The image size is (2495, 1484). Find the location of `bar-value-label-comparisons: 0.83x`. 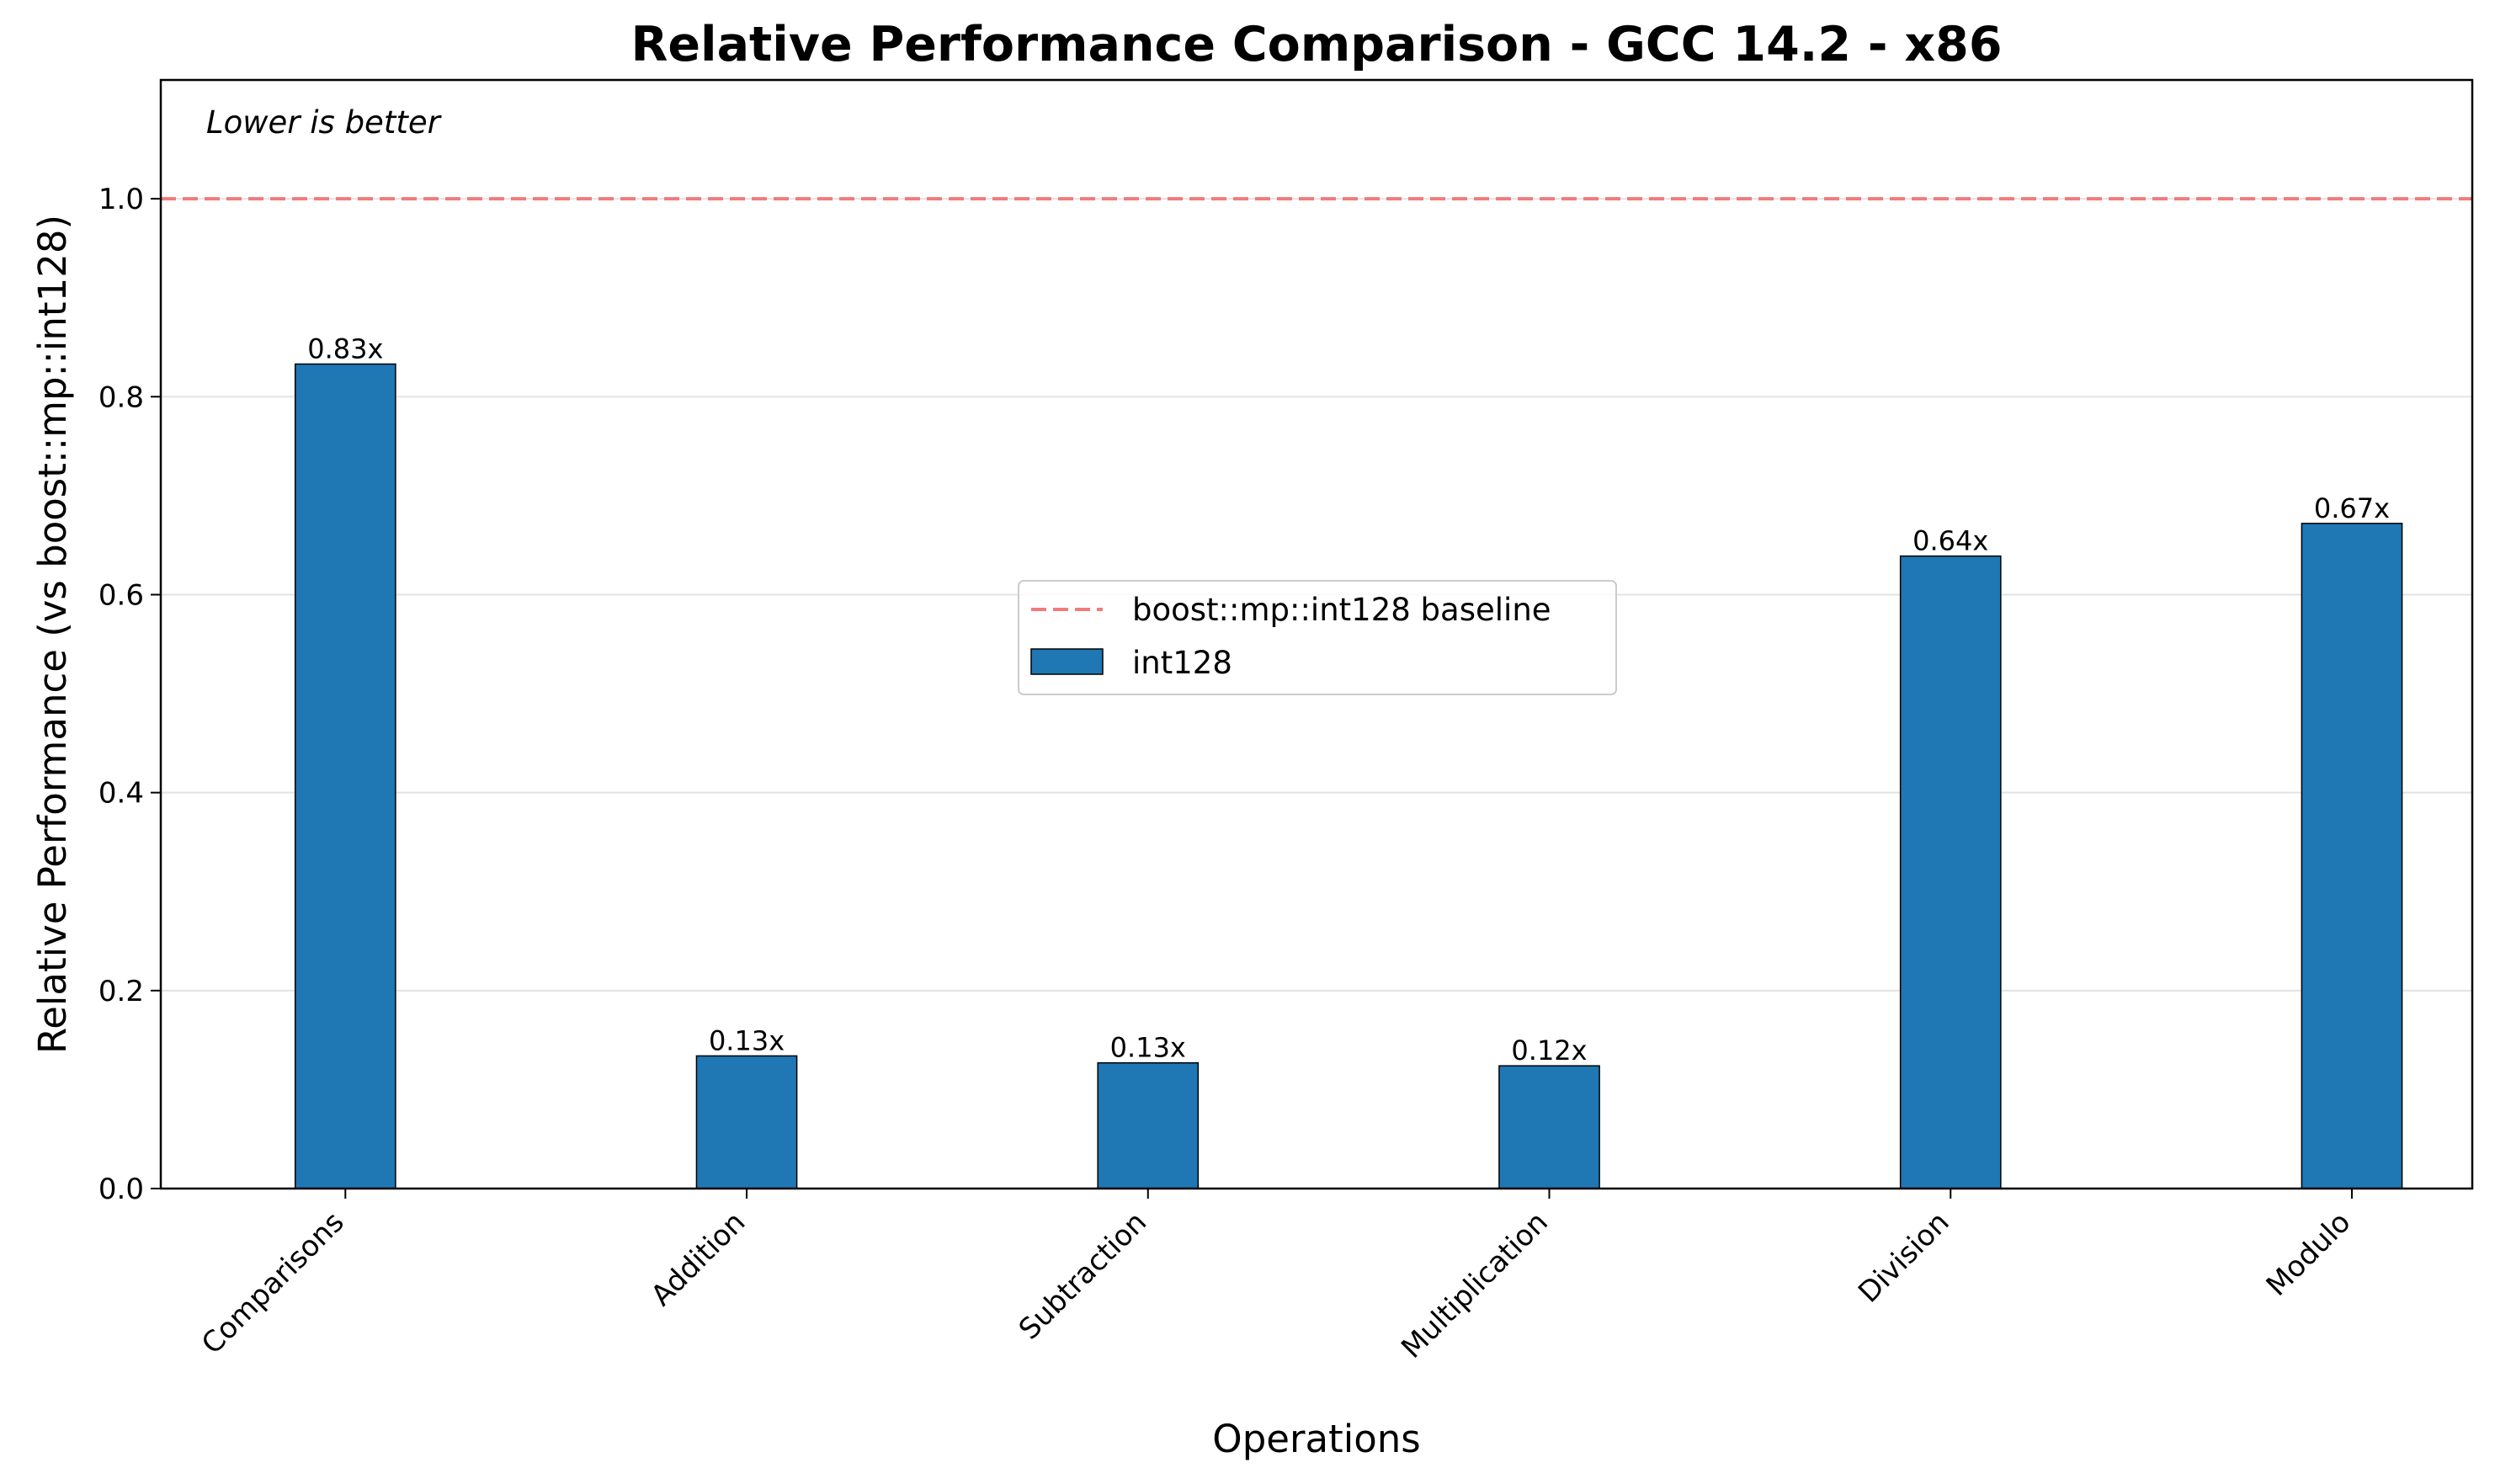

bar-value-label-comparisons: 0.83x is located at coordinates (345, 348).